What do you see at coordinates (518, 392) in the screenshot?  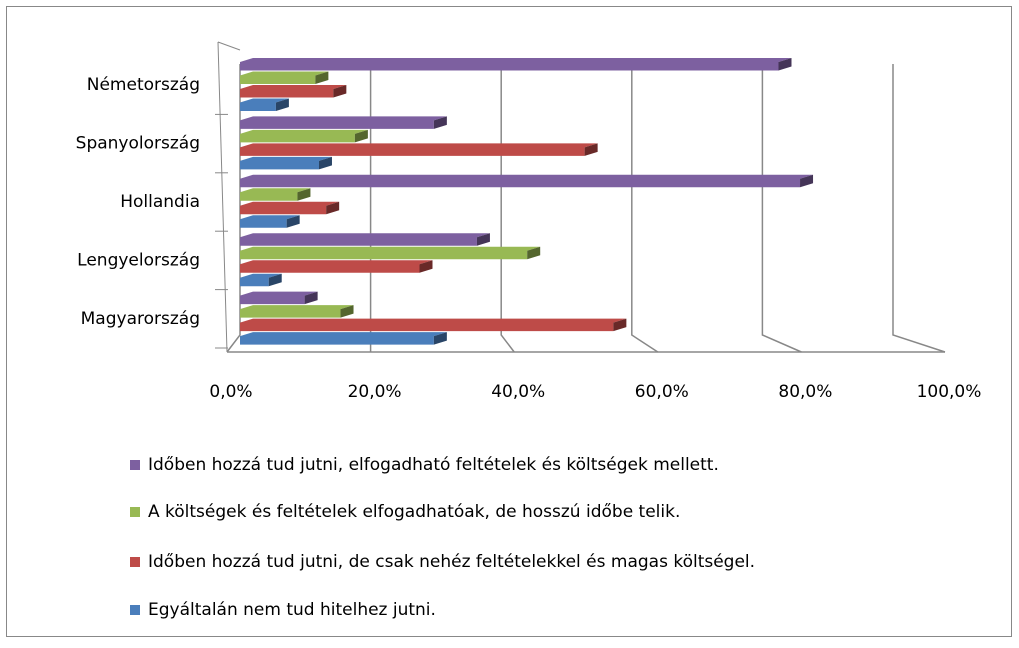 I see `x-tick-label: 40,0%` at bounding box center [518, 392].